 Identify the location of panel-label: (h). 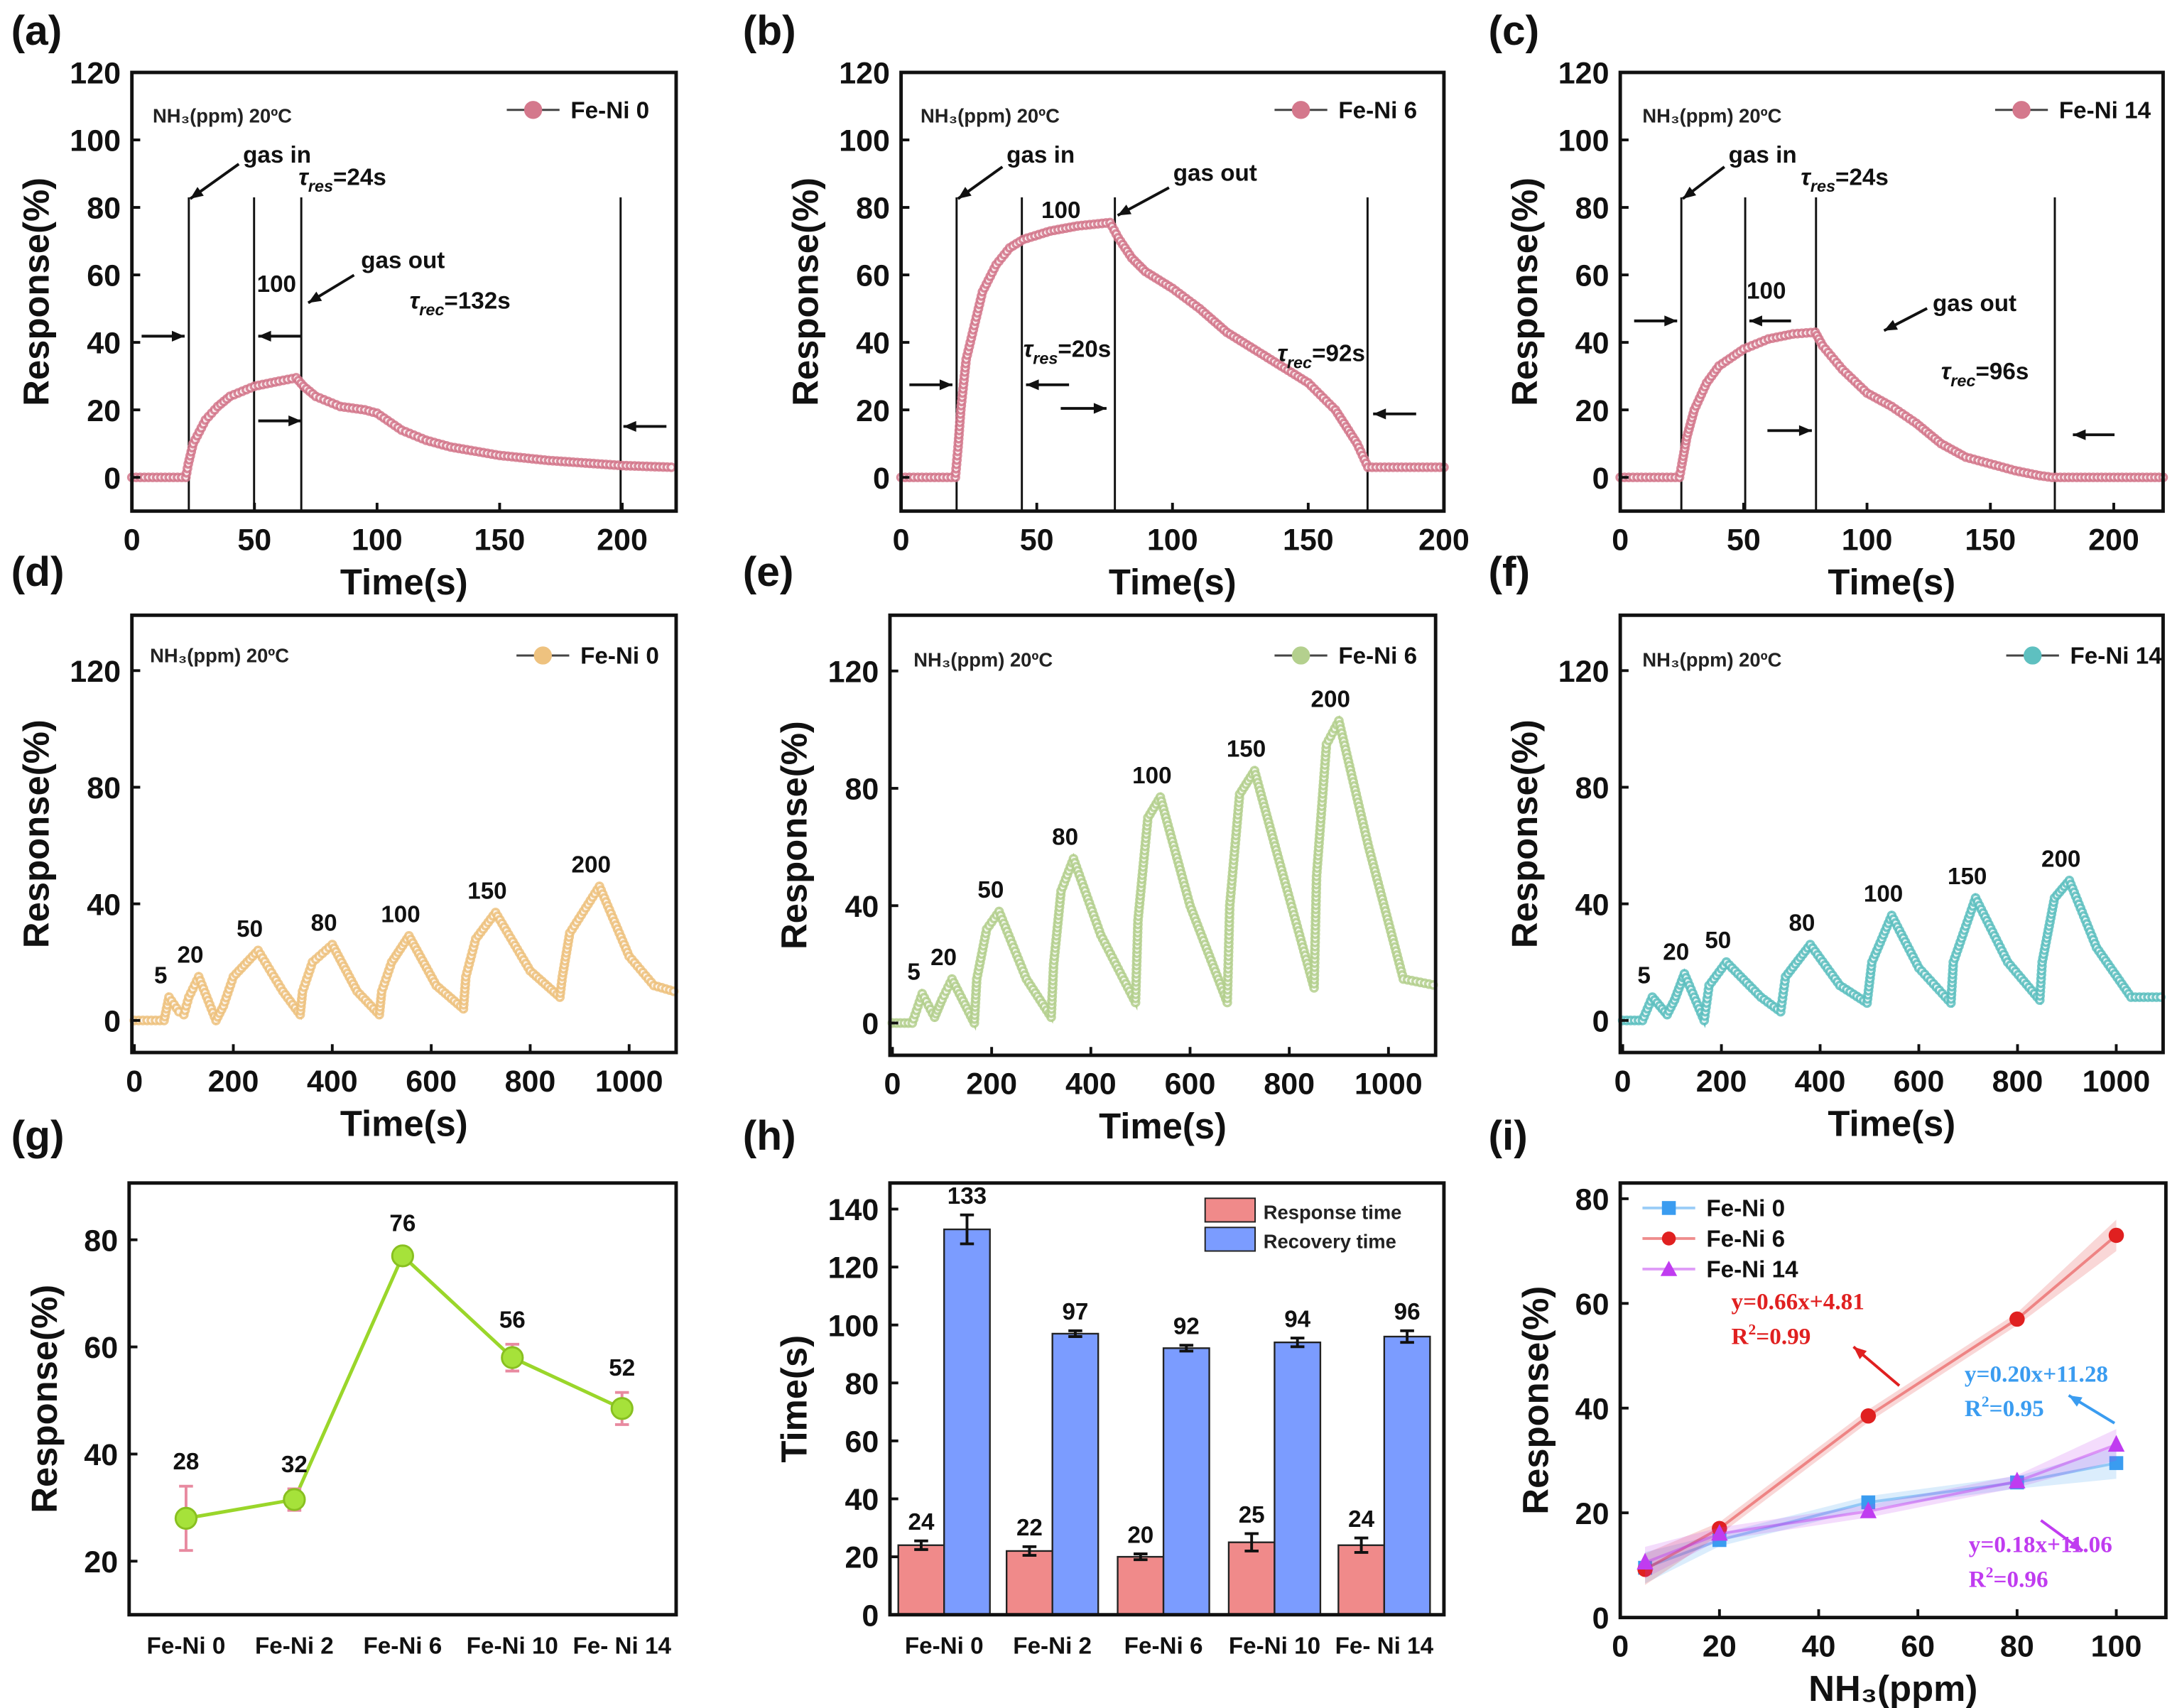
(769, 1136).